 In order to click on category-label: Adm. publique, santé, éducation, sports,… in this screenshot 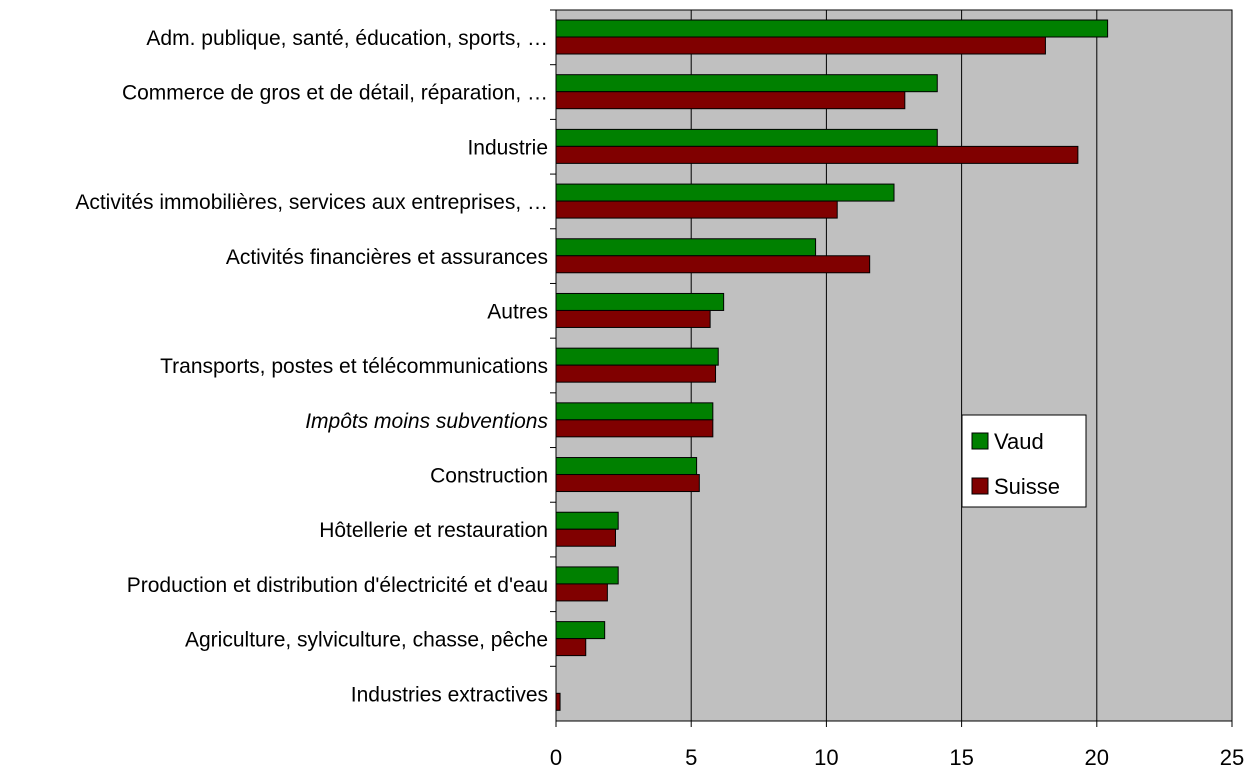, I will do `click(347, 38)`.